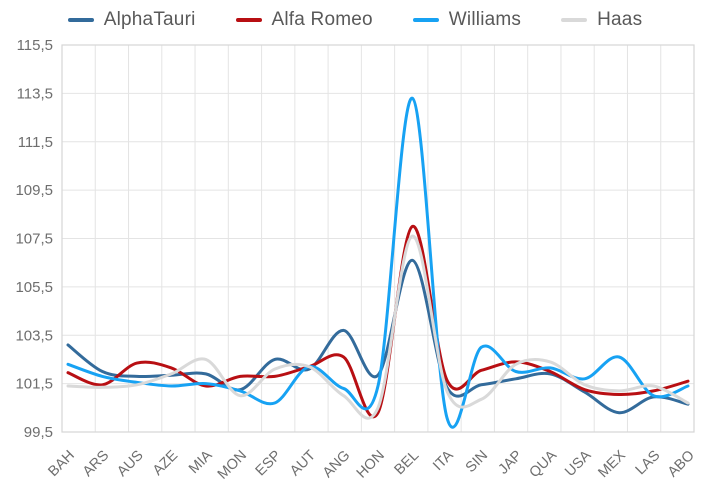 The image size is (710, 485). I want to click on x-tick-label: BAH, so click(61, 464).